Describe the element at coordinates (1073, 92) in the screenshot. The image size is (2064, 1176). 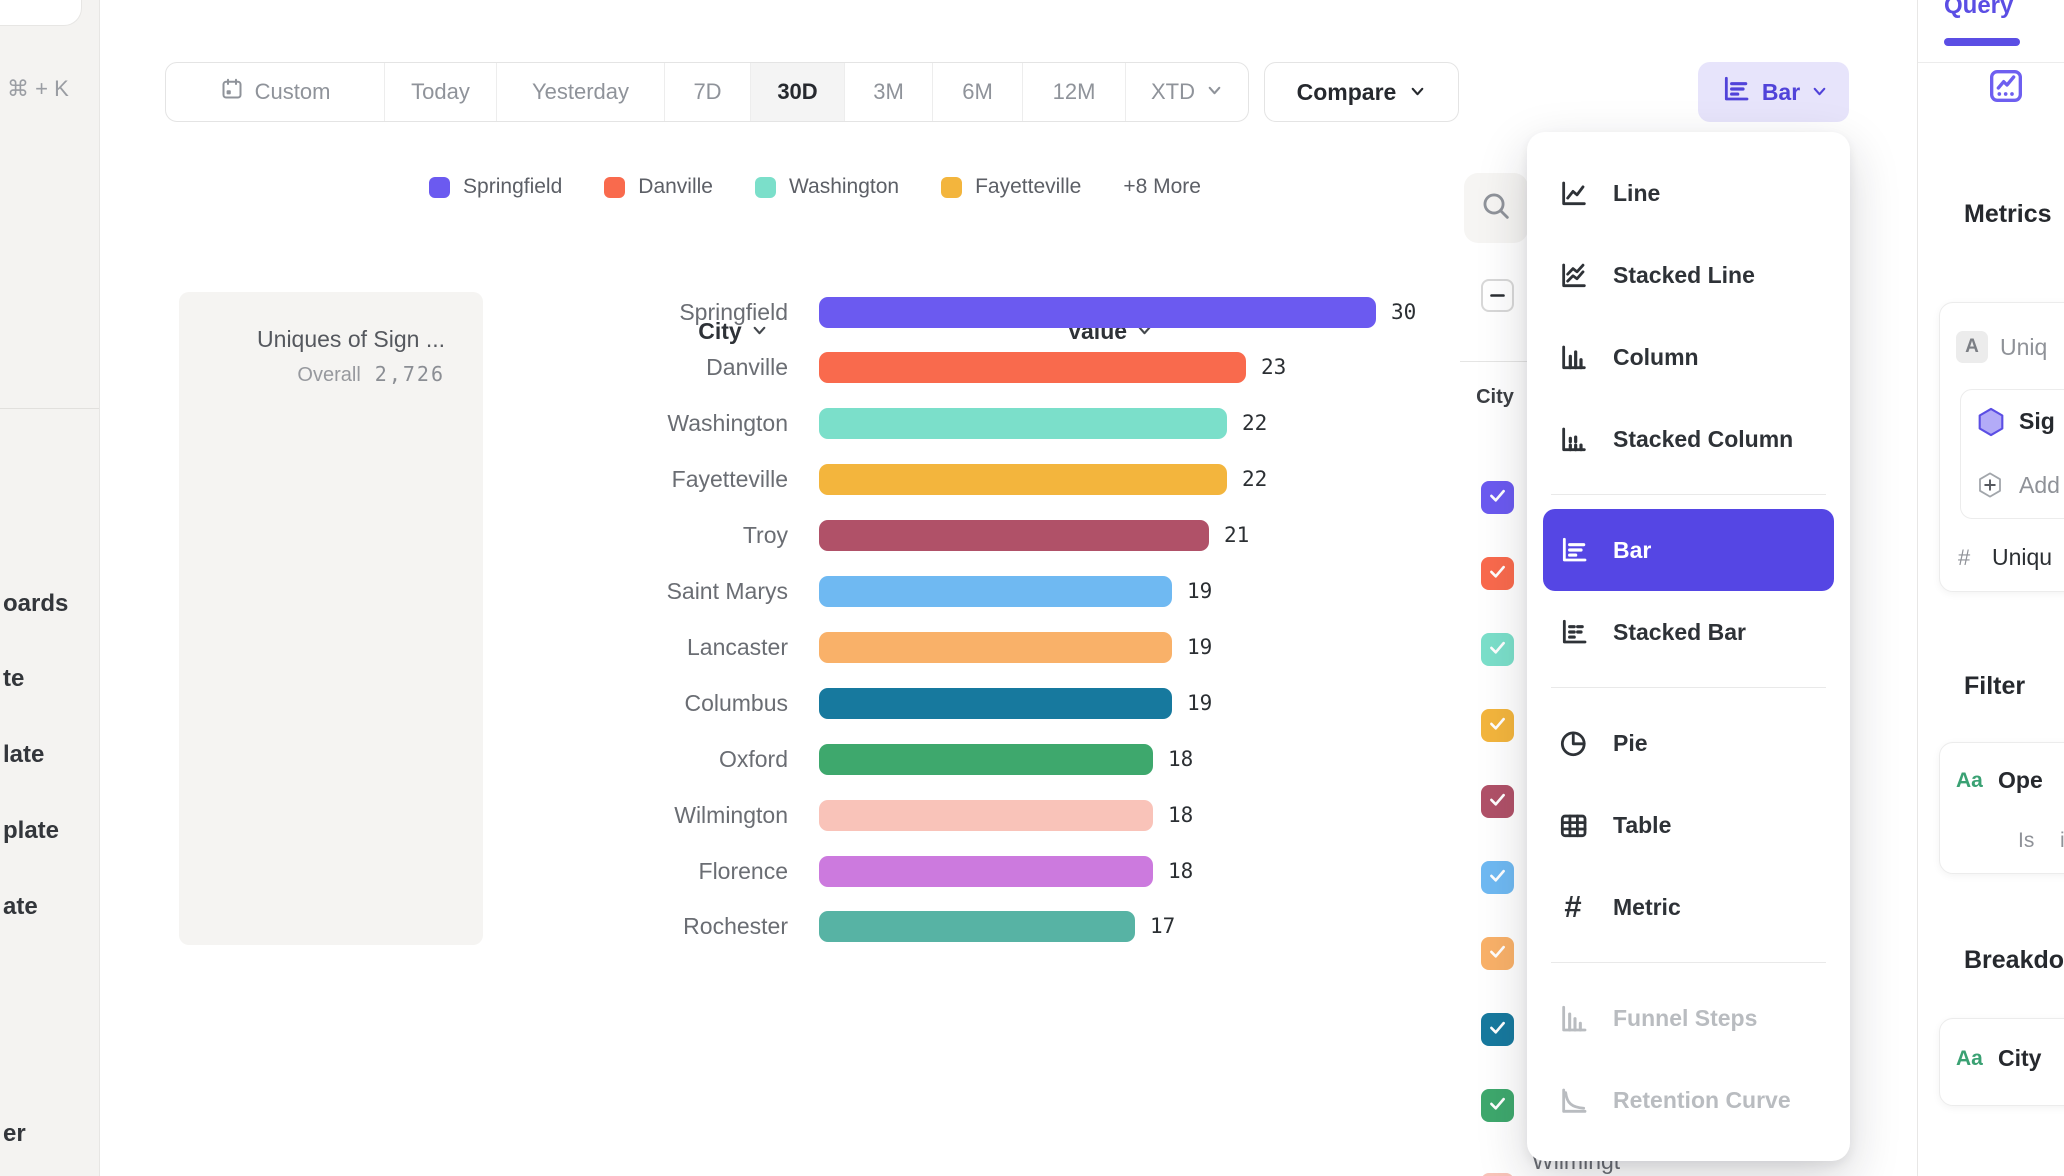
I see `date-range-12m: 12M` at that location.